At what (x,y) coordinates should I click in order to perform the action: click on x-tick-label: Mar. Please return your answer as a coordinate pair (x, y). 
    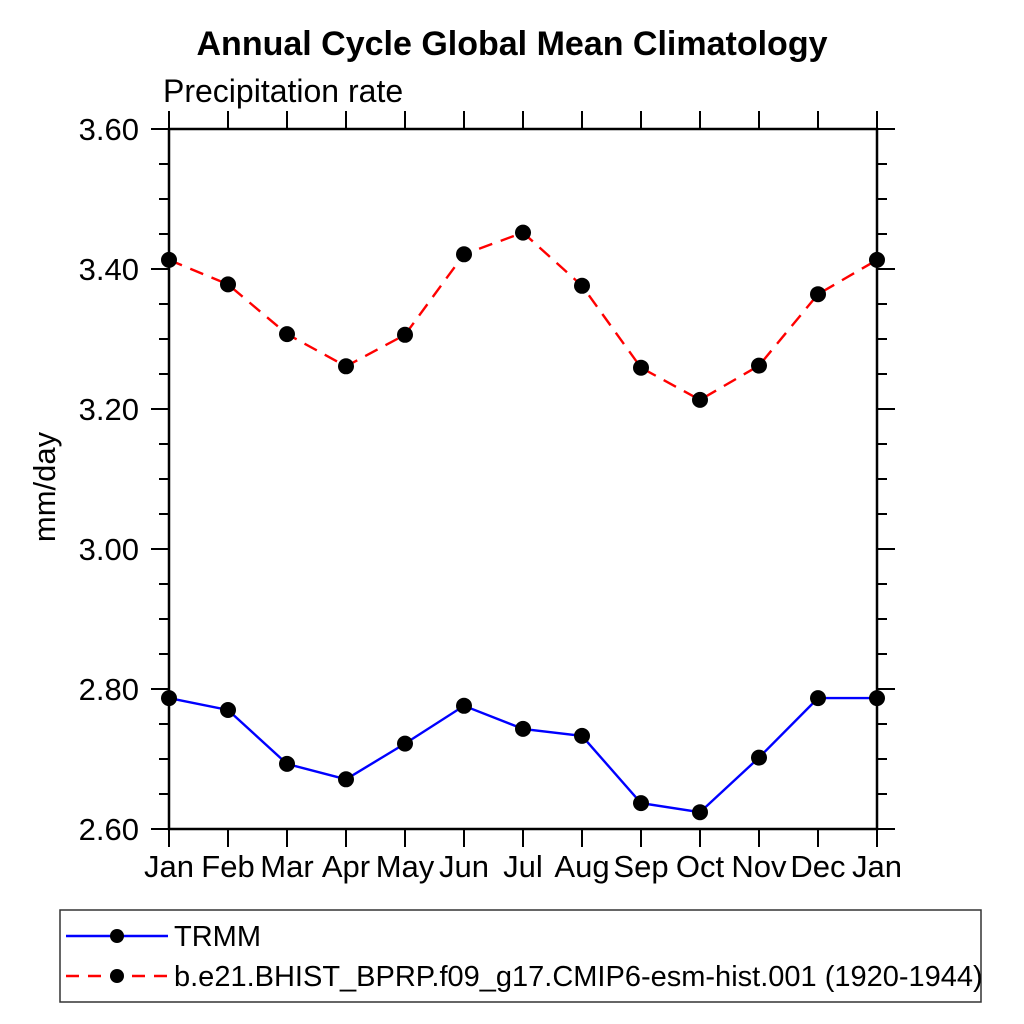
    Looking at the image, I should click on (286, 866).